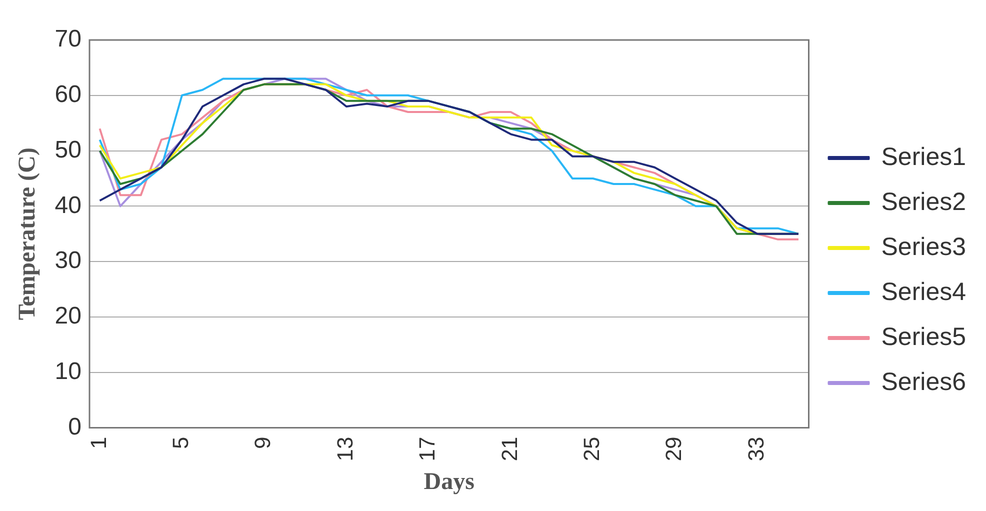 The image size is (986, 511). I want to click on legend-label: Series1, so click(923, 156).